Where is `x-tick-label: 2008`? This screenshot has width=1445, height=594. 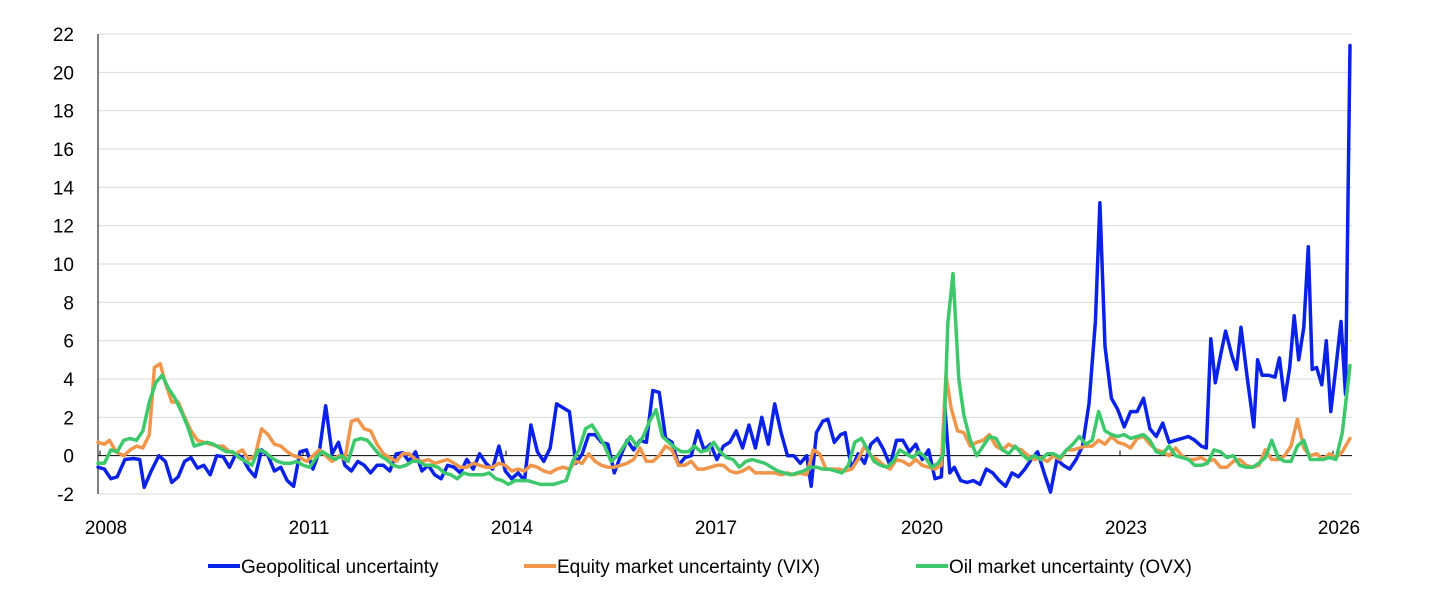 x-tick-label: 2008 is located at coordinates (106, 528).